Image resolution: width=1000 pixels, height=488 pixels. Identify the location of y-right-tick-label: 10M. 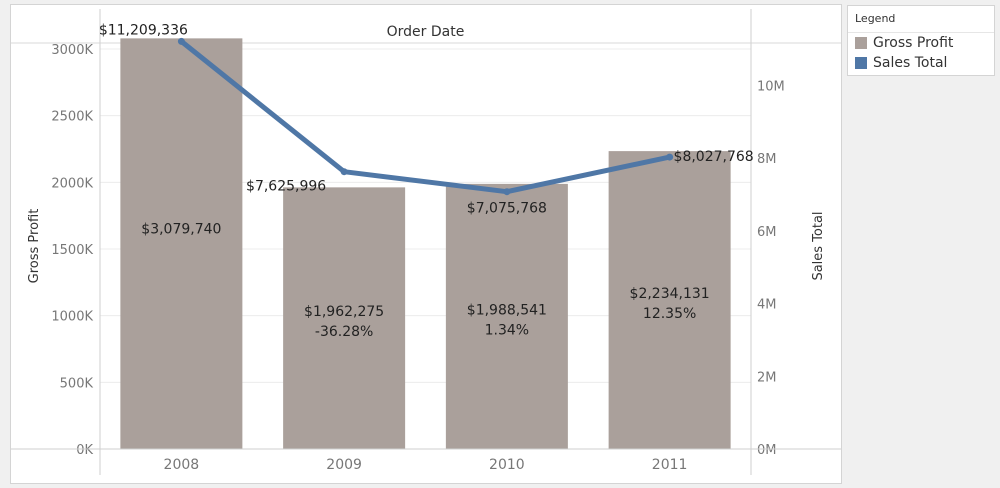
(771, 86).